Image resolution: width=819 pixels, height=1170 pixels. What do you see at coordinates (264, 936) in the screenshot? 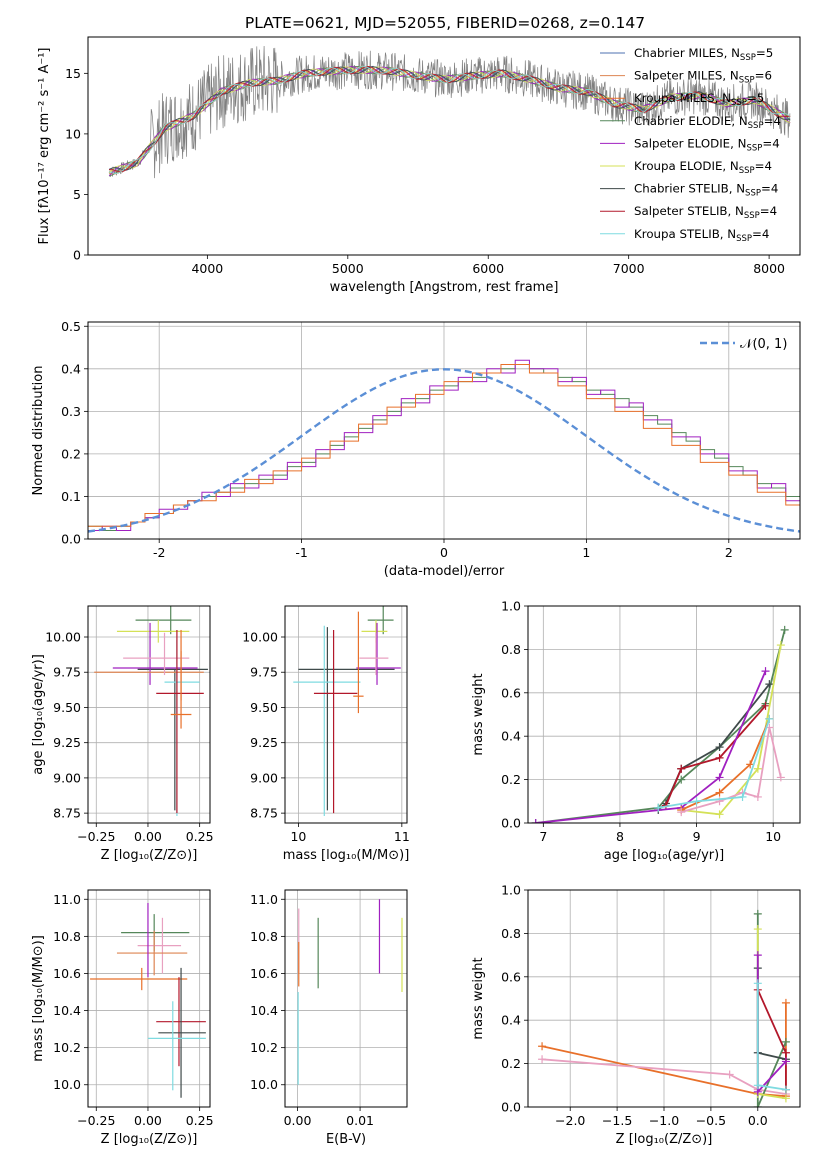
I see `y-tick-label: 10.8` at bounding box center [264, 936].